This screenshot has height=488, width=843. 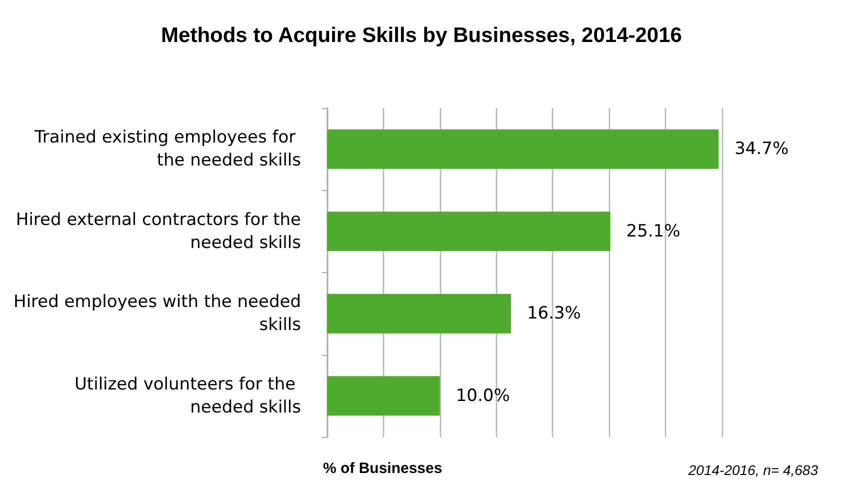 What do you see at coordinates (188, 396) in the screenshot?
I see `y-tick-label: Utilized volunteers for the needed skills` at bounding box center [188, 396].